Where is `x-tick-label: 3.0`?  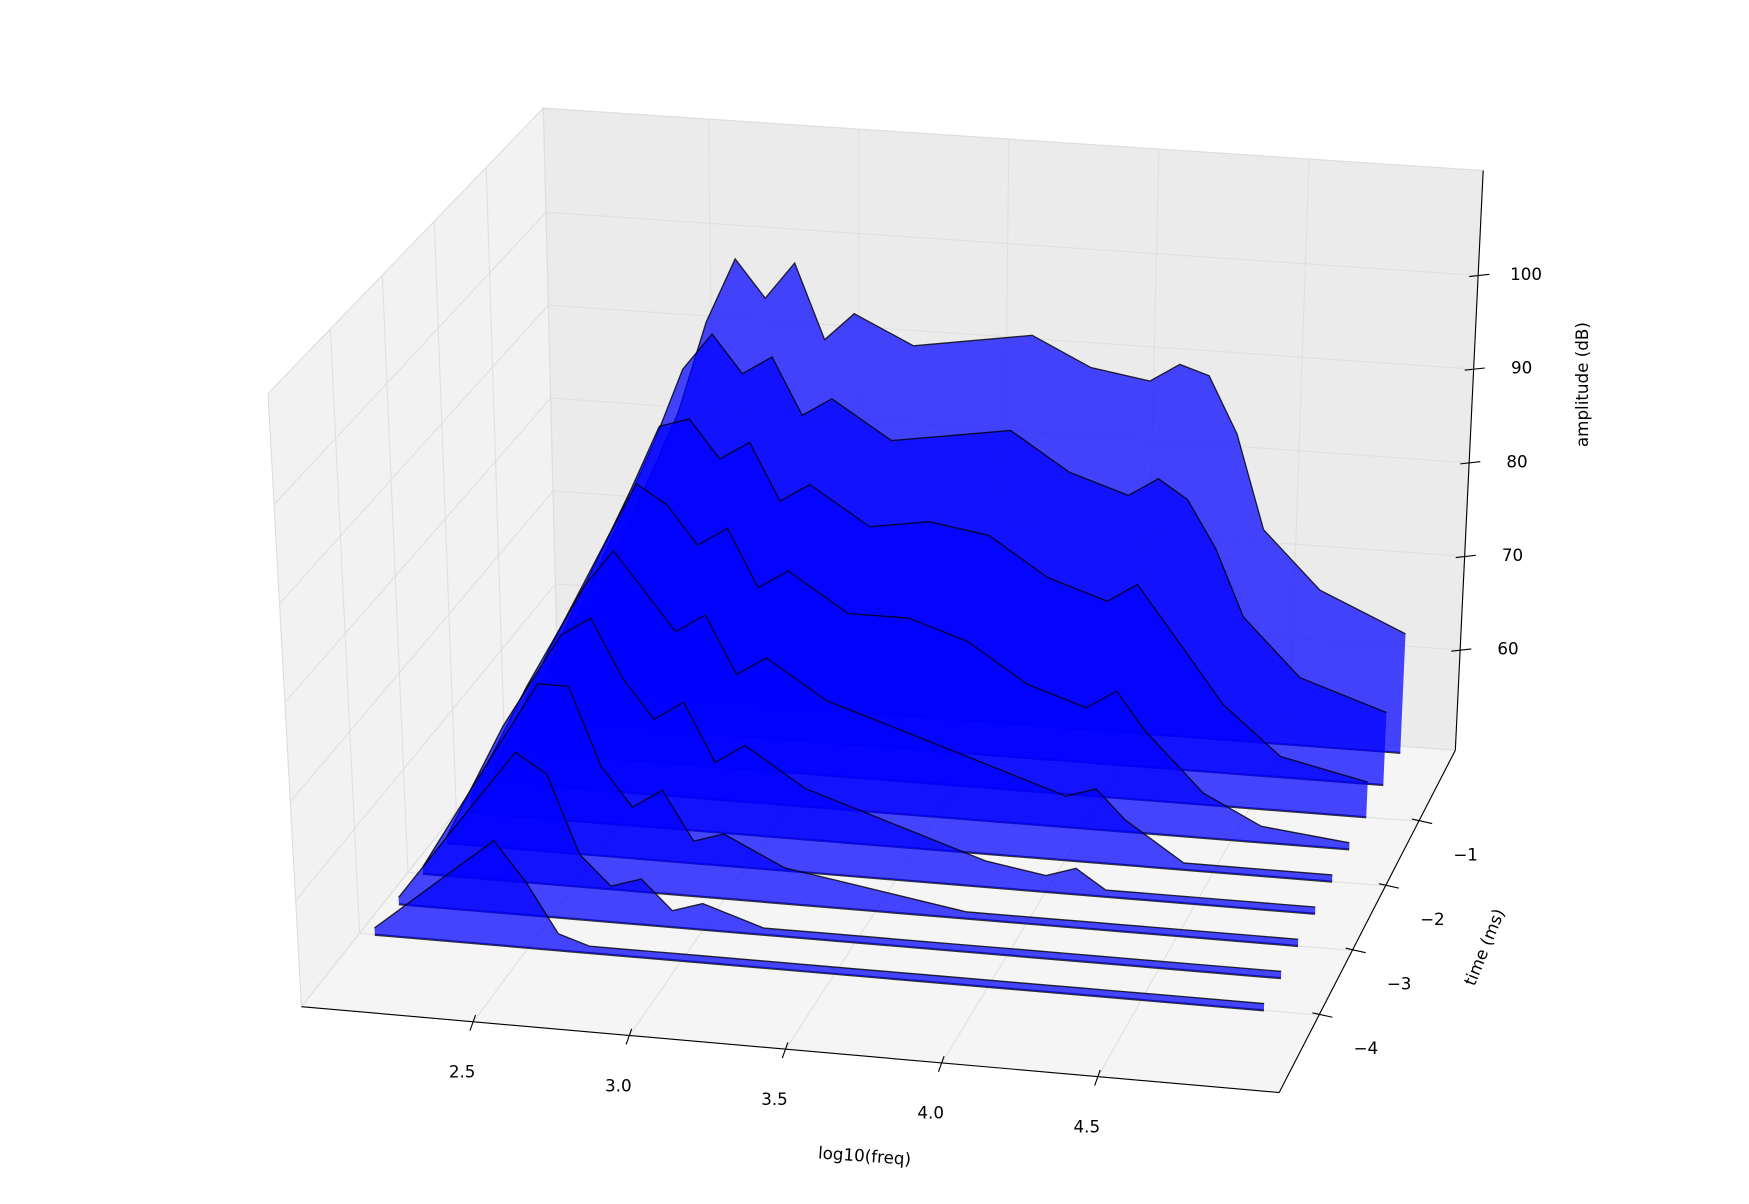 x-tick-label: 3.0 is located at coordinates (618, 1085).